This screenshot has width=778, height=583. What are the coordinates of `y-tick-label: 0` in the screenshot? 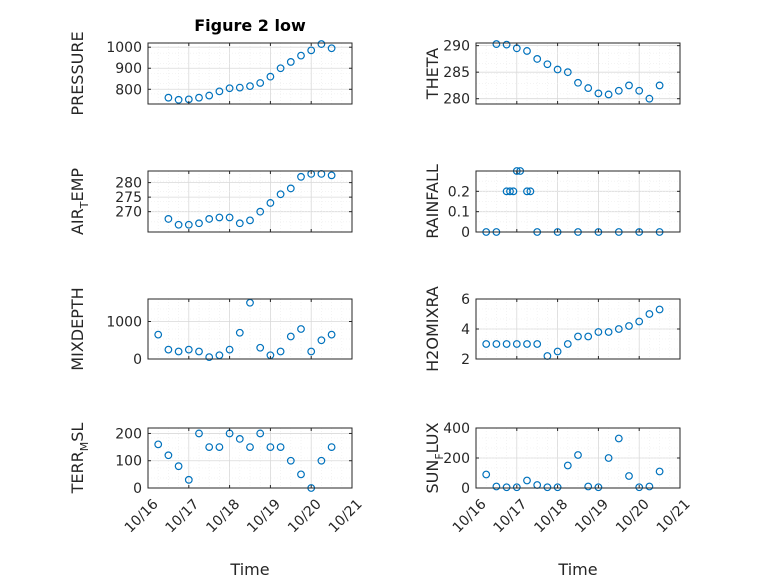 It's located at (465, 233).